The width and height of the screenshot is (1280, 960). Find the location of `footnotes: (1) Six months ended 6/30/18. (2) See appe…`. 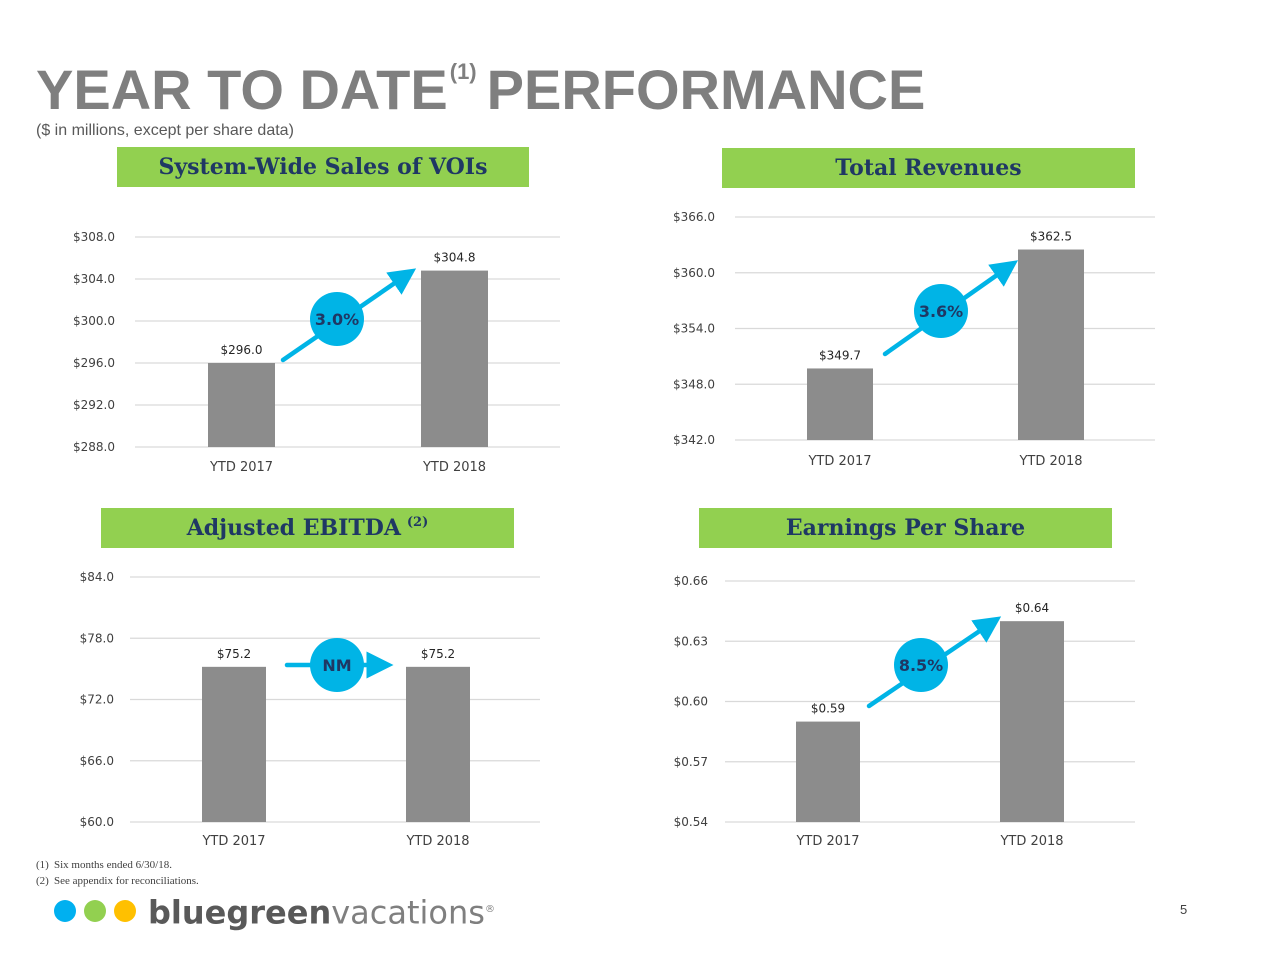

footnotes: (1) Six months ended 6/30/18. (2) See appe… is located at coordinates (117, 873).